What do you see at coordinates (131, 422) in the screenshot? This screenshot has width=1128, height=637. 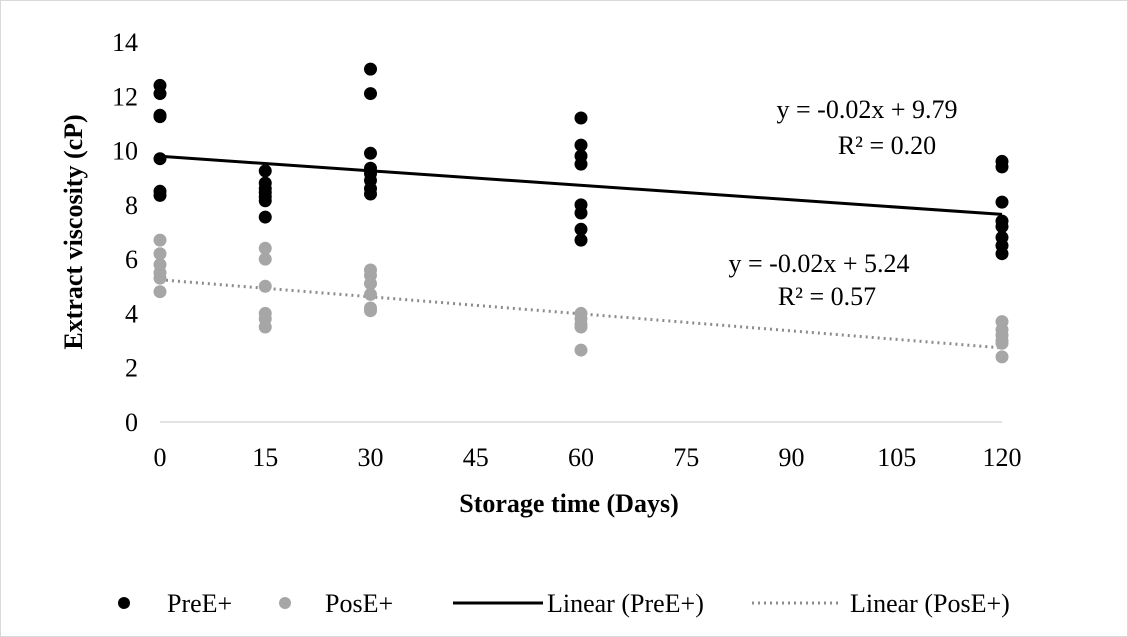 I see `y-tick-label: 0` at bounding box center [131, 422].